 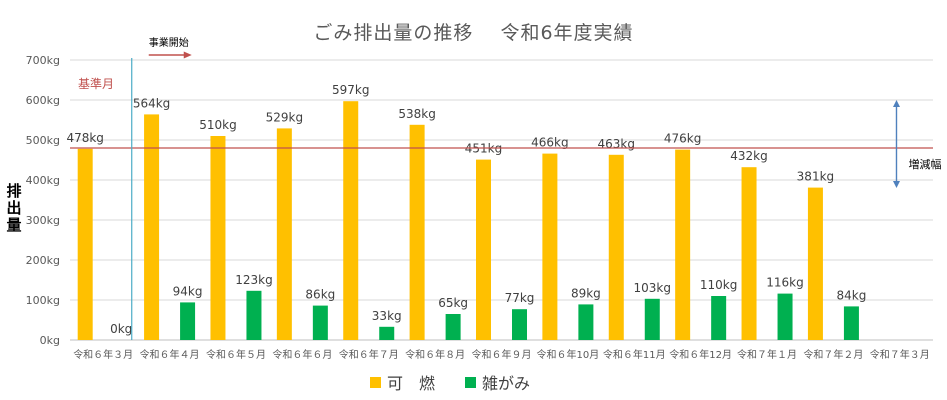 I want to click on data-label-burnable: 432kg, so click(x=748, y=156).